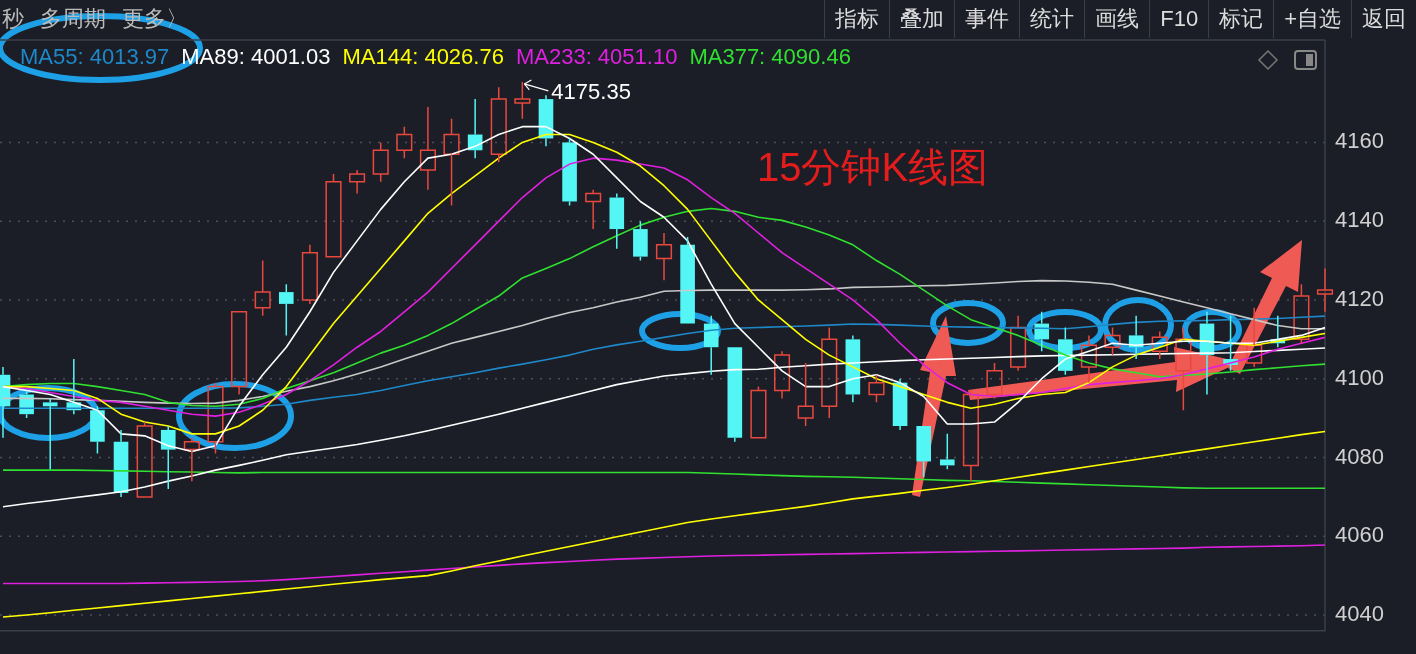 This screenshot has height=654, width=1416. What do you see at coordinates (1359, 299) in the screenshot?
I see `y-tick-label: 4120` at bounding box center [1359, 299].